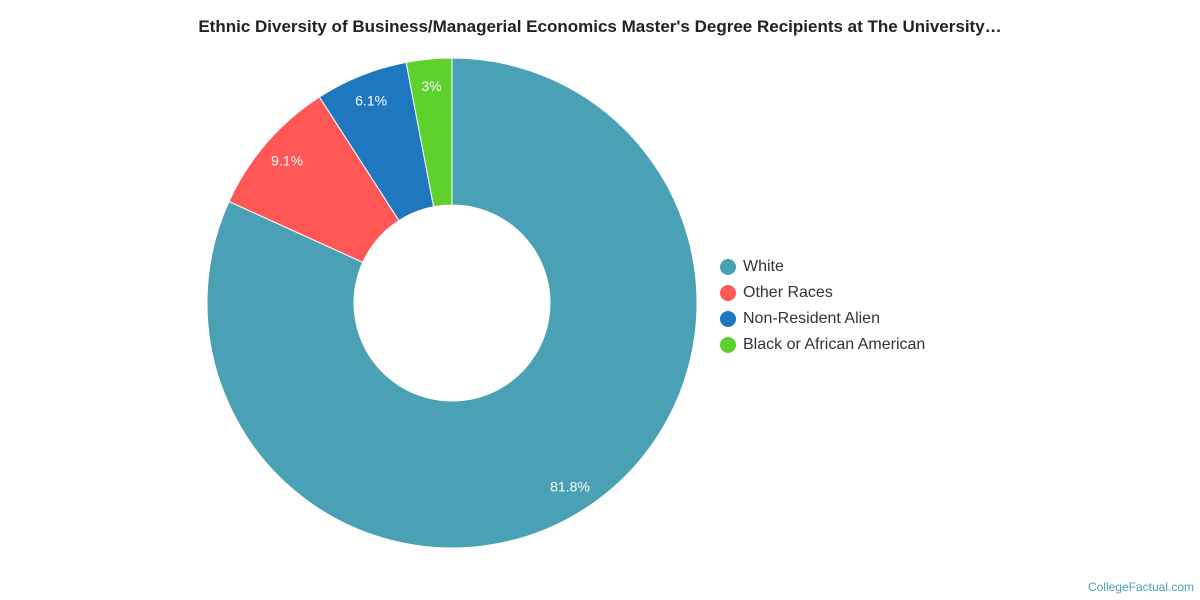 The height and width of the screenshot is (600, 1200). Describe the element at coordinates (763, 266) in the screenshot. I see `legend-label: White` at that location.